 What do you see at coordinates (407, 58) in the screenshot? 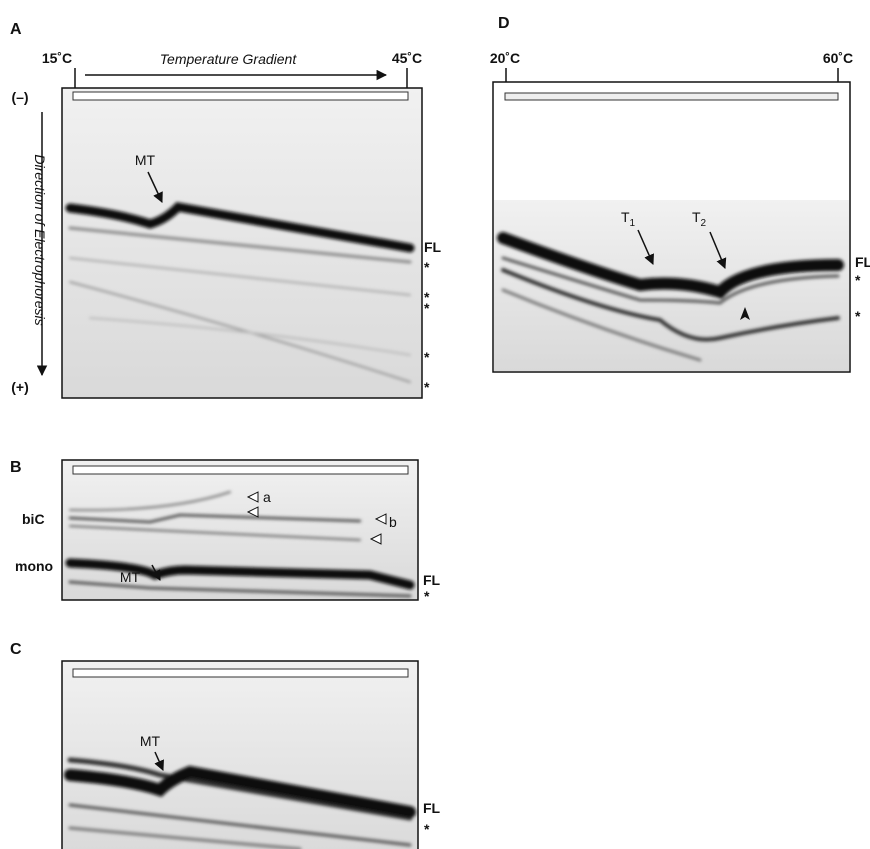
I see `temp-end: 45˚C` at bounding box center [407, 58].